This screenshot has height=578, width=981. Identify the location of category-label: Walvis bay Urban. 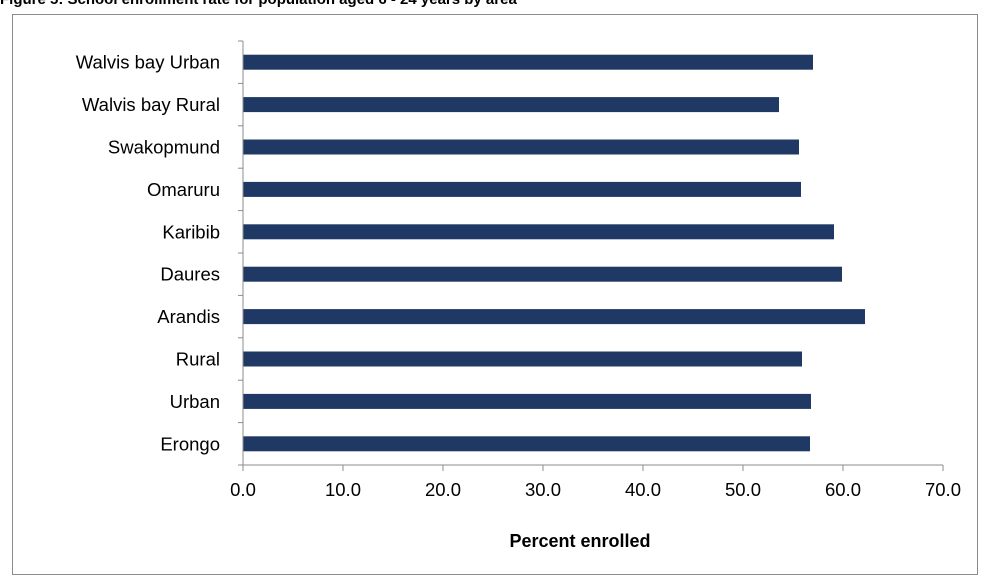
(148, 62).